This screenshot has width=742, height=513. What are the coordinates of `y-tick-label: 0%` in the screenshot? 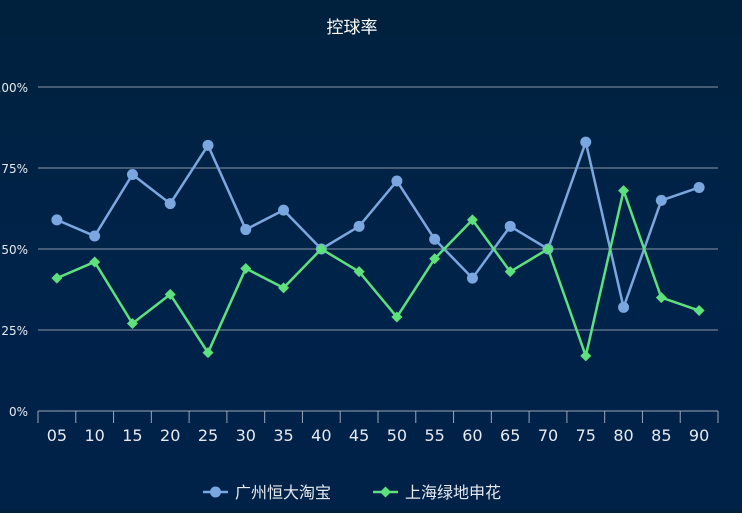 It's located at (18, 412).